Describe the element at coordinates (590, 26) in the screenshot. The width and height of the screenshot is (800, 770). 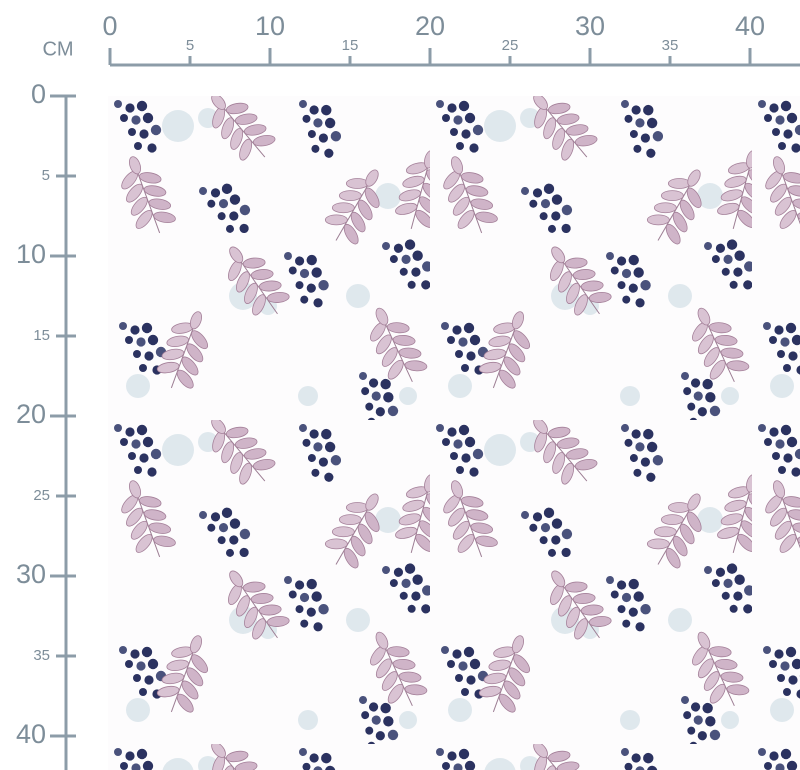
I see `ruler-top-label: 30` at that location.